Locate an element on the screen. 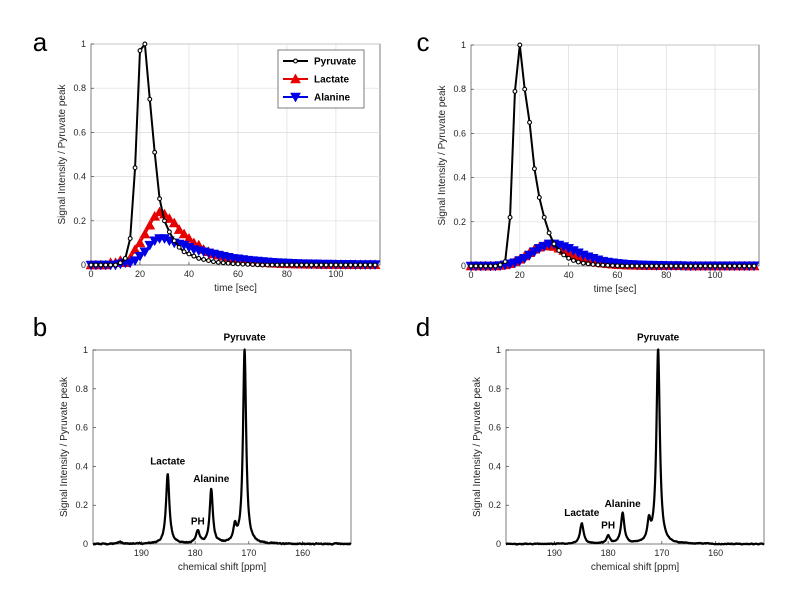 This screenshot has width=800, height=600. x-tick-label: 100 is located at coordinates (715, 275).